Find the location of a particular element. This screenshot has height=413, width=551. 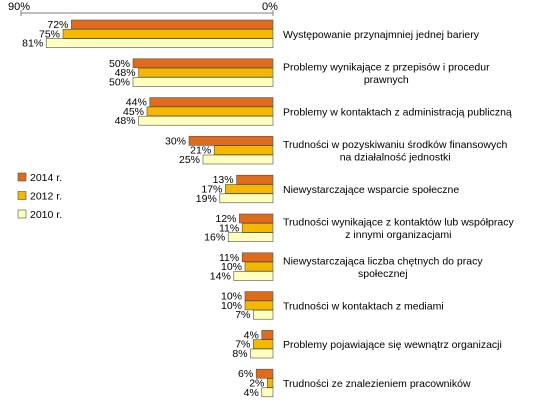

x-tick-label: 0% is located at coordinates (270, 7).